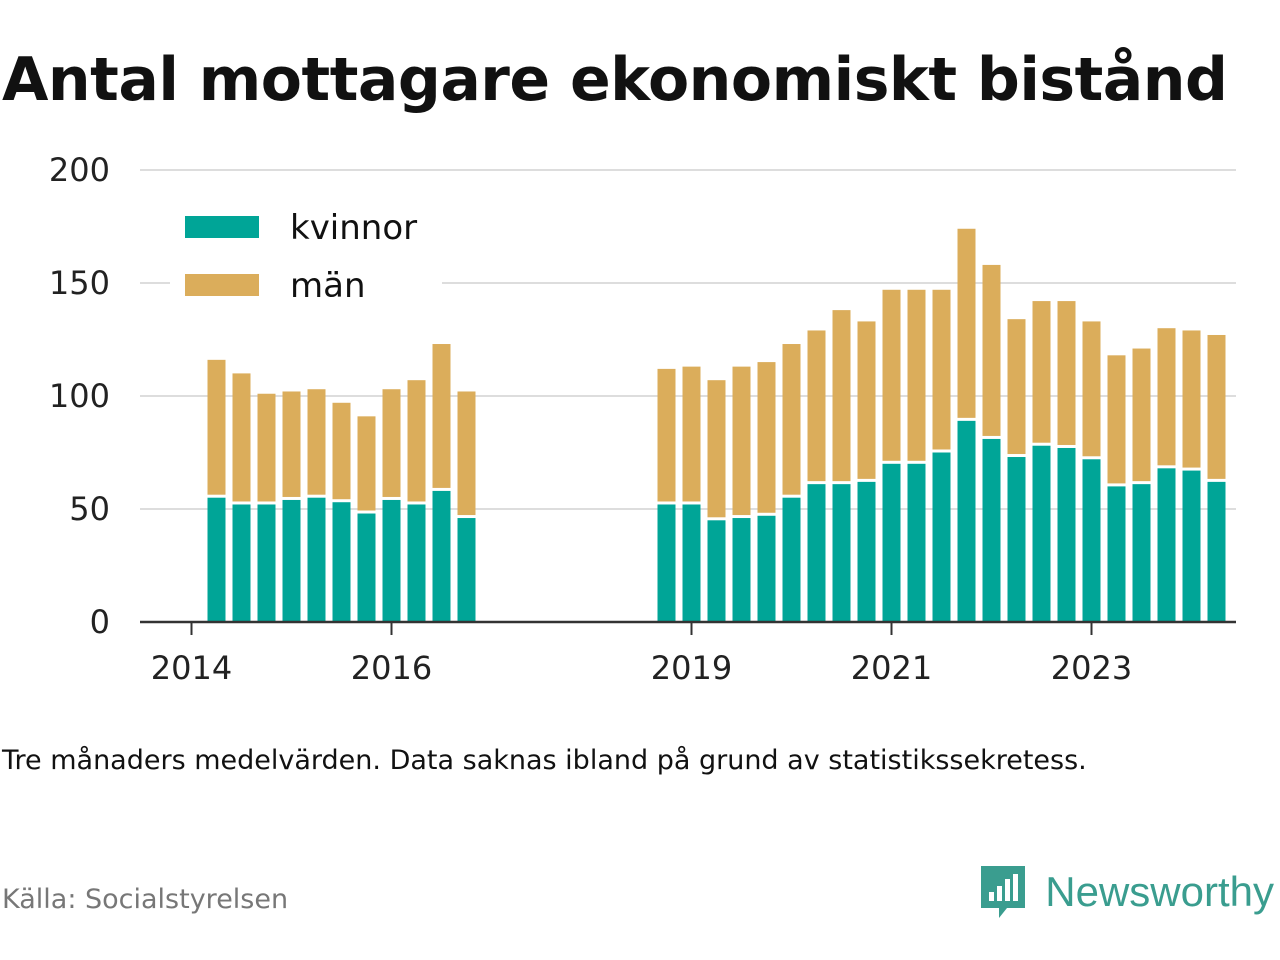 The width and height of the screenshot is (1280, 960). I want to click on legend-swatch-kvinnor, so click(222, 227).